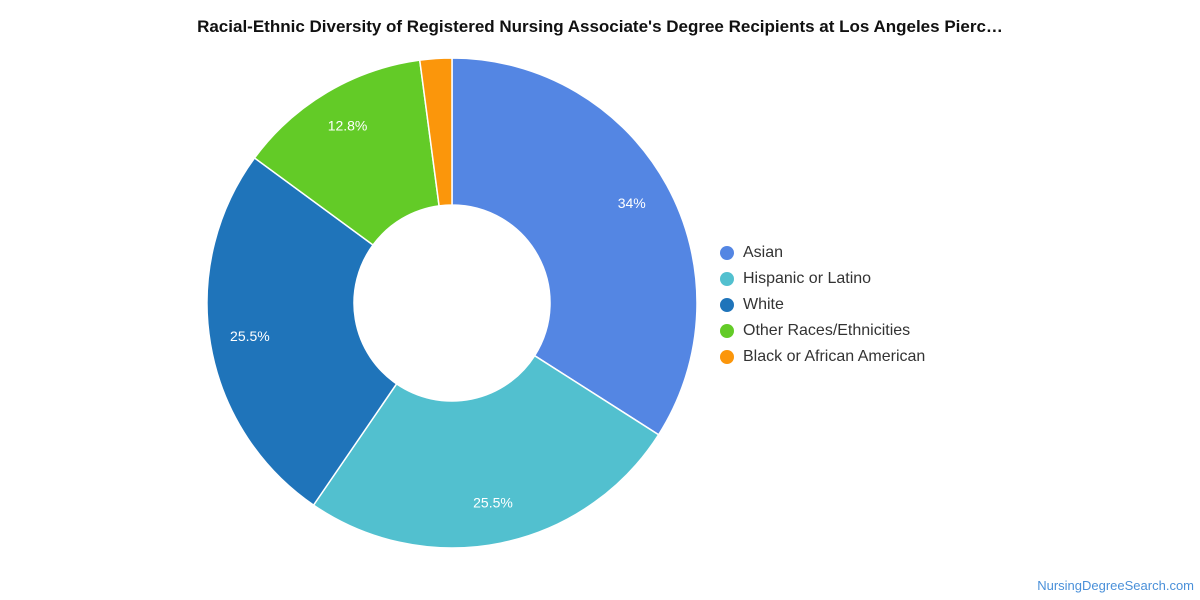 The height and width of the screenshot is (600, 1200). Describe the element at coordinates (574, 246) in the screenshot. I see `slice-asian` at that location.